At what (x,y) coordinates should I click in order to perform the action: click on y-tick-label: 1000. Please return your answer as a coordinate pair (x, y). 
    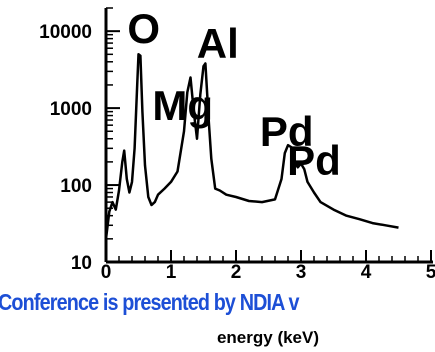
    Looking at the image, I should click on (71, 109).